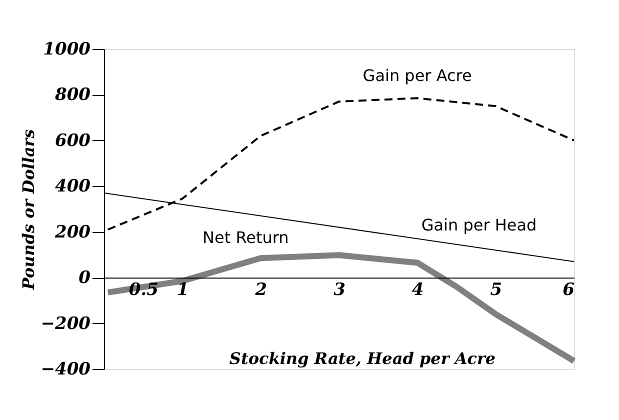 The image size is (619, 420). What do you see at coordinates (261, 290) in the screenshot?
I see `x-tick-label: 2` at bounding box center [261, 290].